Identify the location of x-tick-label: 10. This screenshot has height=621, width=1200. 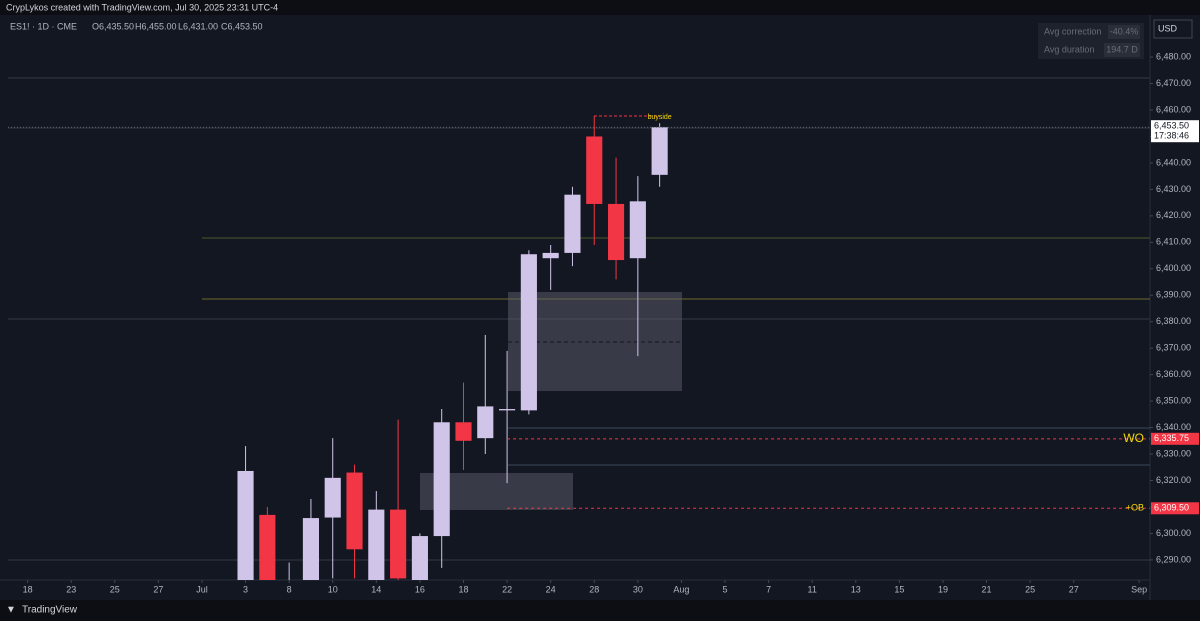
(333, 589).